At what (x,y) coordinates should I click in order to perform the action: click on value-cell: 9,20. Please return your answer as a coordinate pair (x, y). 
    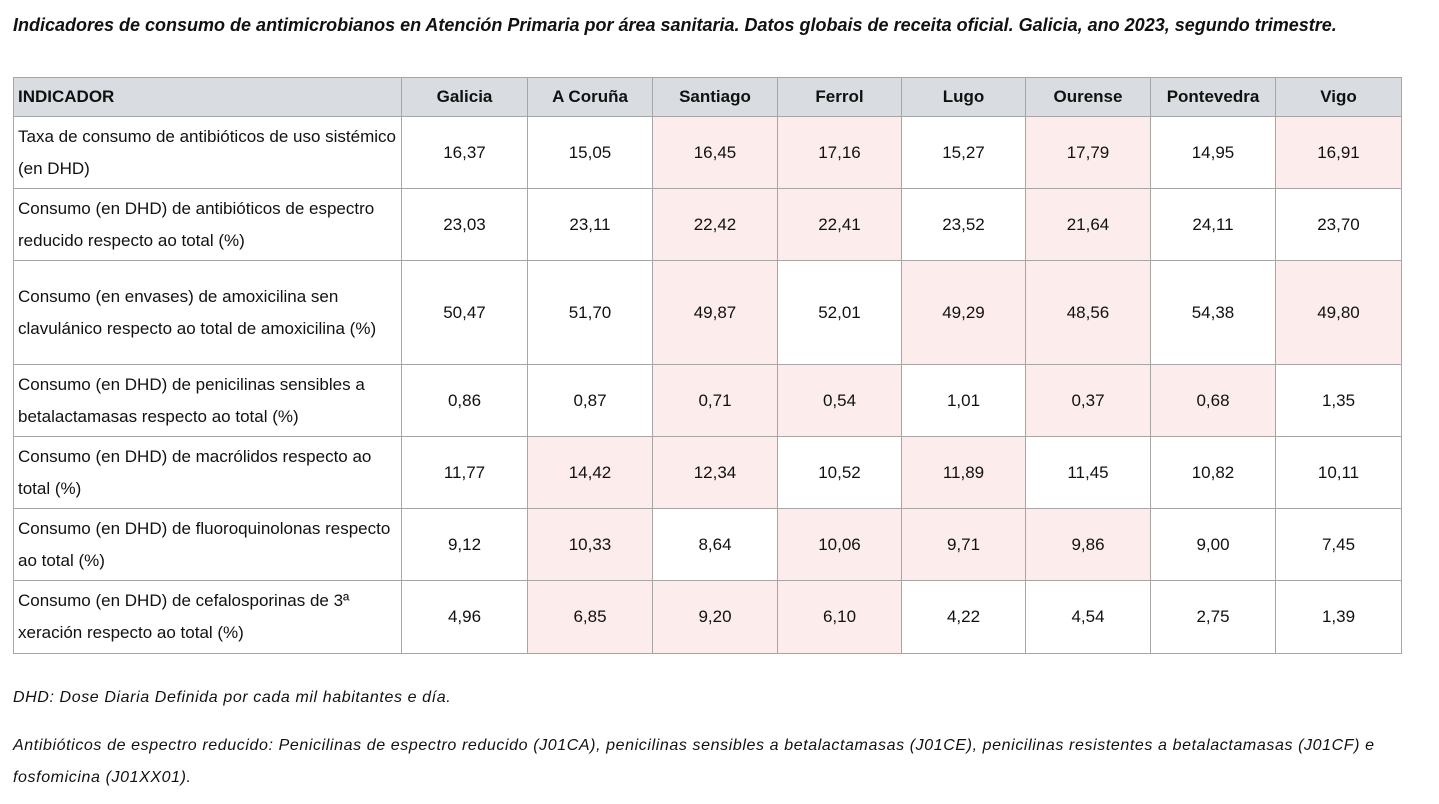
    Looking at the image, I should click on (715, 617).